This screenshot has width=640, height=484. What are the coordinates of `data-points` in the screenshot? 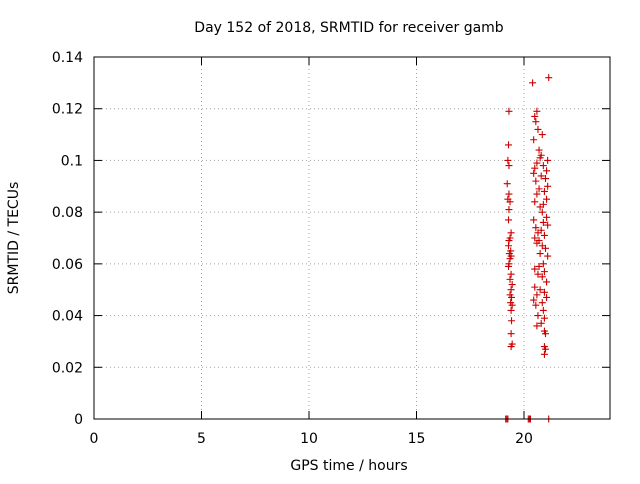 It's located at (527, 248).